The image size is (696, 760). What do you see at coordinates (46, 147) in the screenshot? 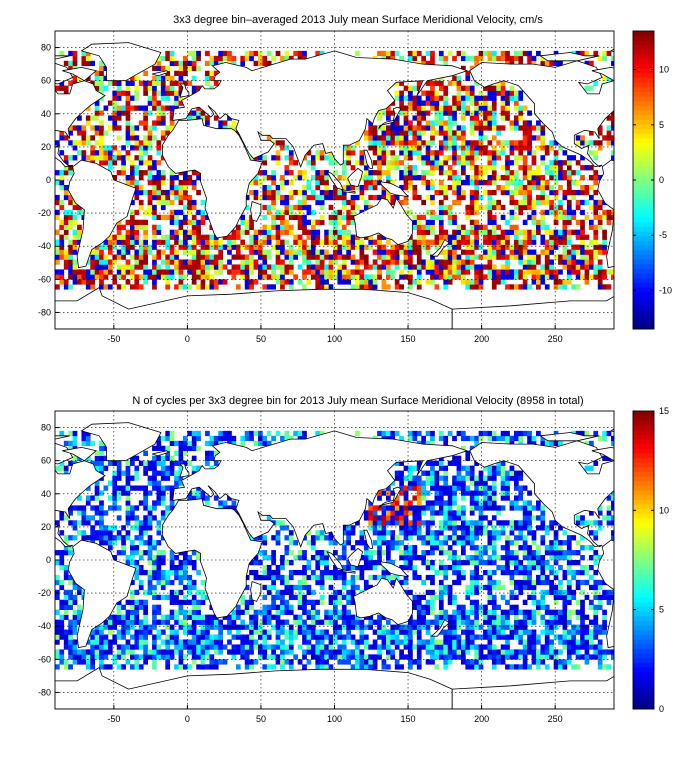
I see `y-tick-label: 20` at bounding box center [46, 147].